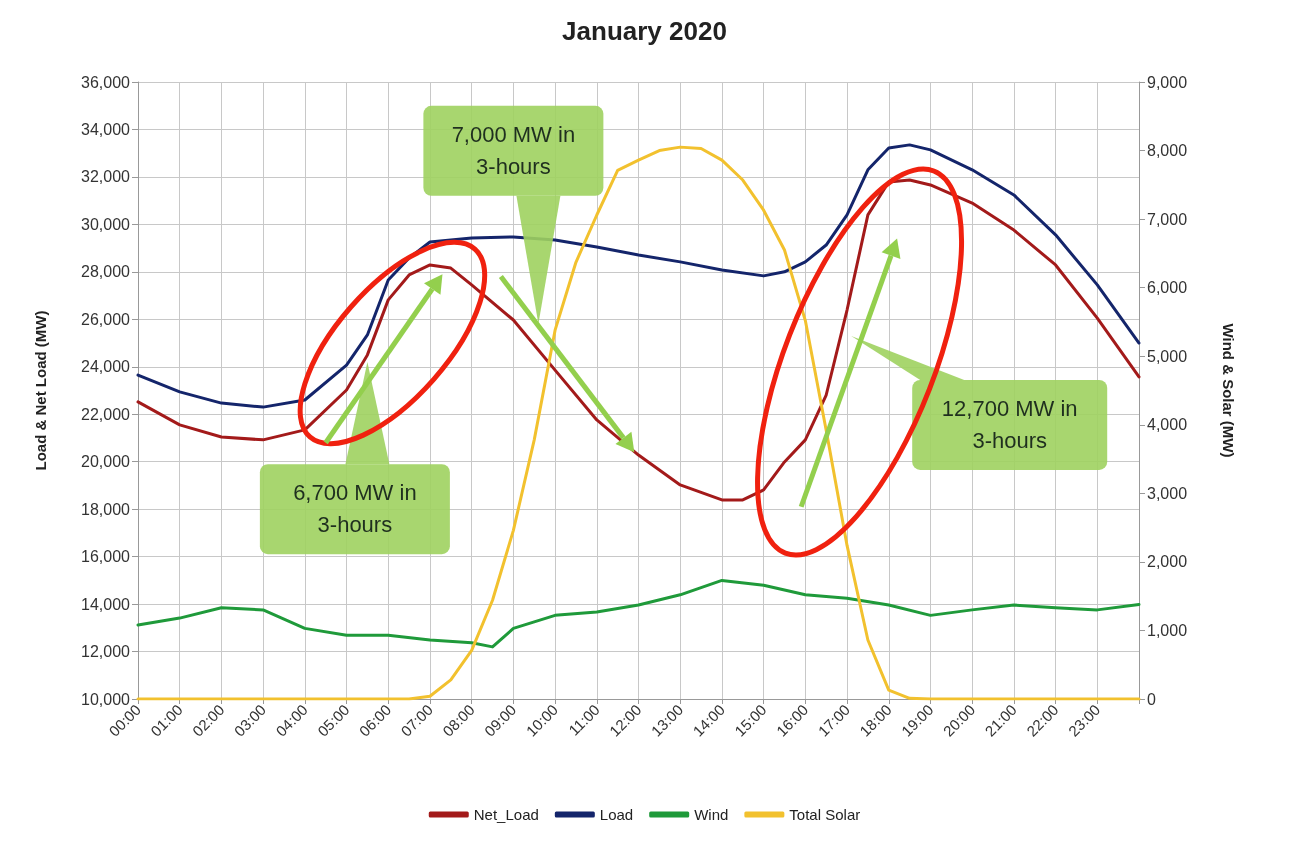 The width and height of the screenshot is (1289, 843). I want to click on y-tick-label: 24,000, so click(106, 367).